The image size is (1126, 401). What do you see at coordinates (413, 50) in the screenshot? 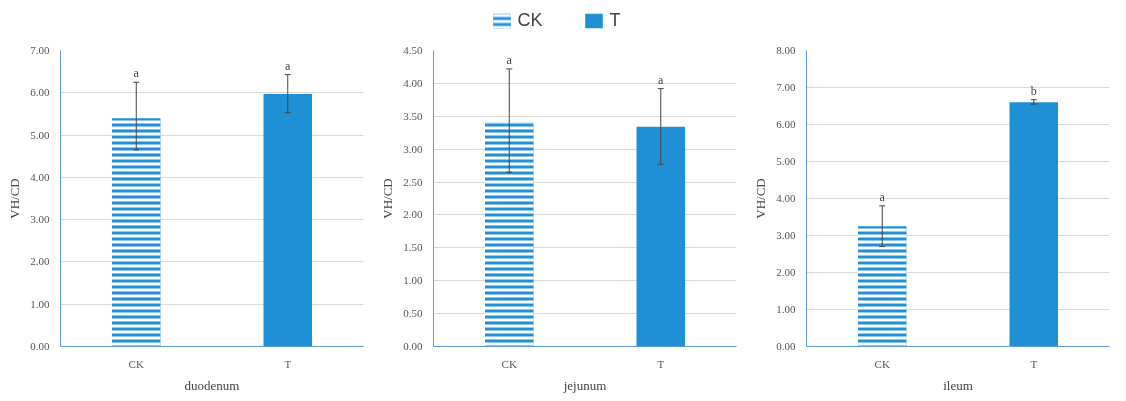
I see `y-tick-label: 4.50` at bounding box center [413, 50].